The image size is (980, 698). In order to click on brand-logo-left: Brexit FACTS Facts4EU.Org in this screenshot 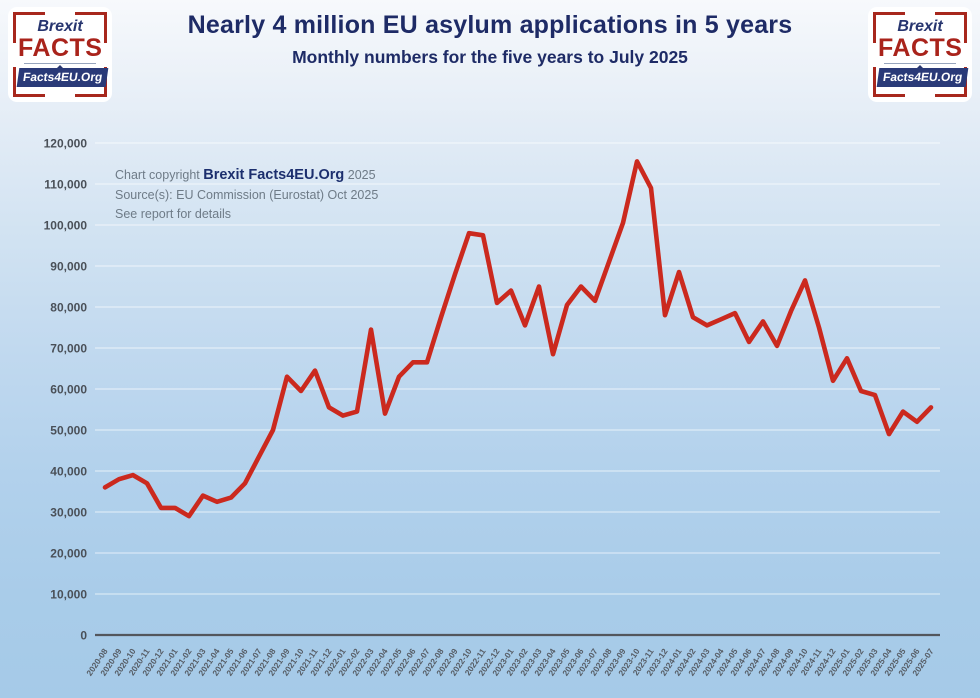, I will do `click(60, 54)`.